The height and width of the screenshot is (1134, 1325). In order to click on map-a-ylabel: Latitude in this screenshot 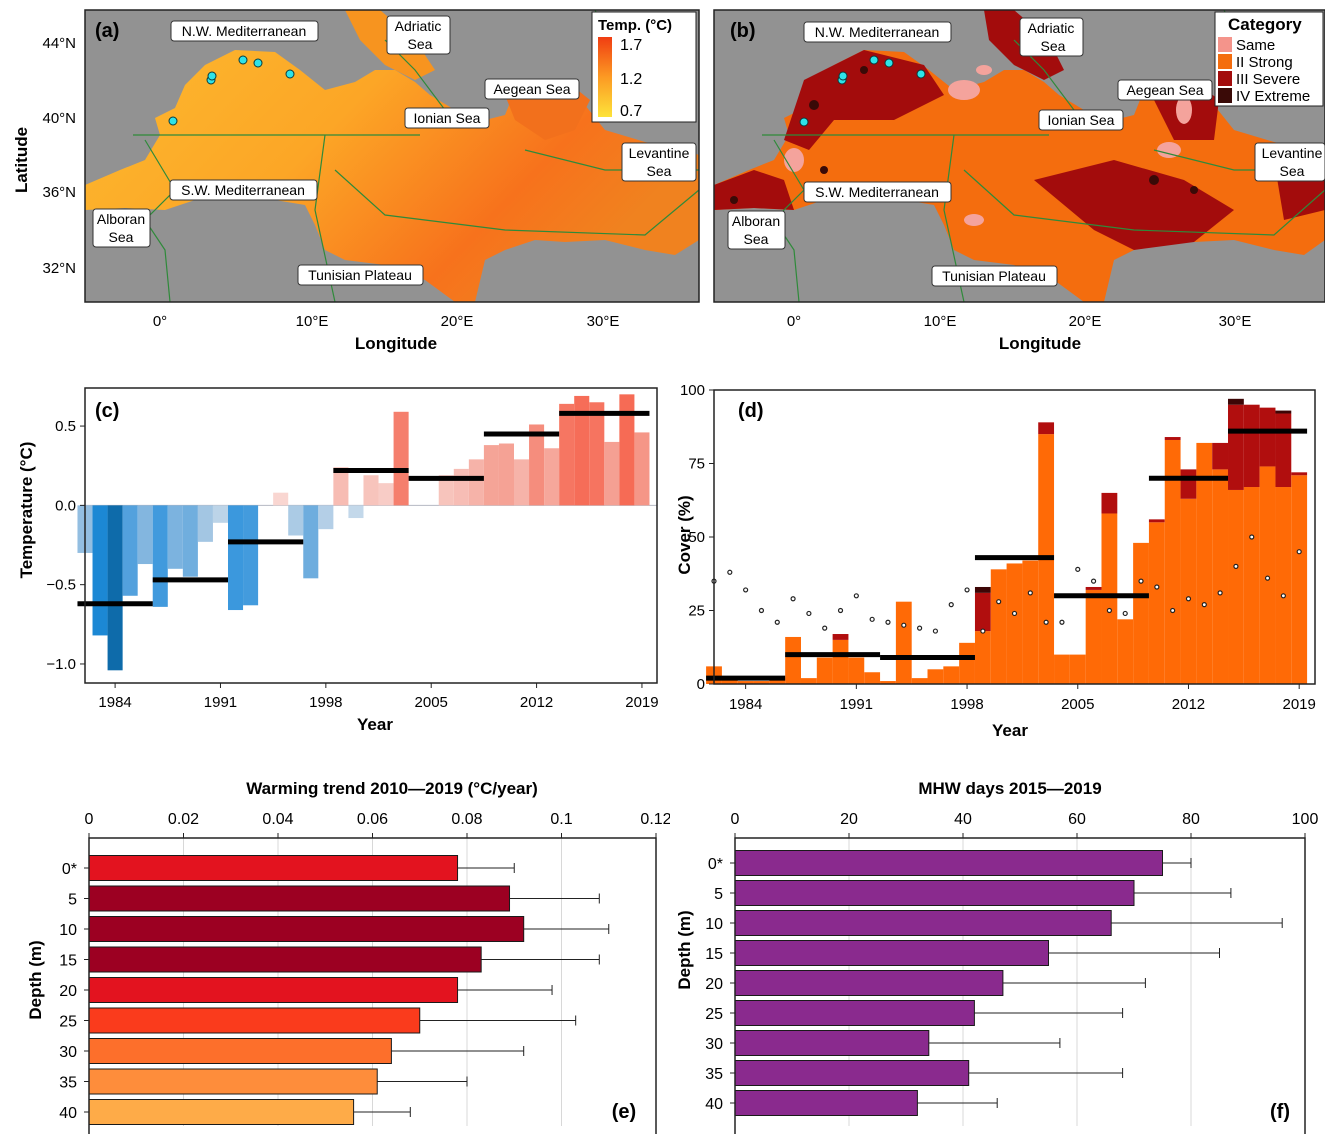, I will do `click(21, 160)`.